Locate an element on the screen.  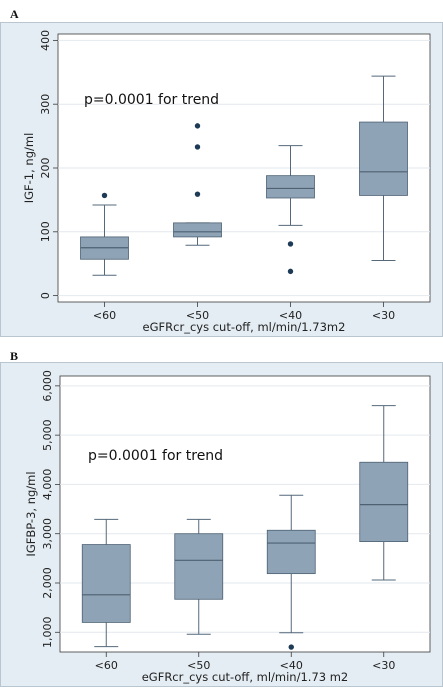
y-tick-label: 6,000 is located at coordinates (47, 386).